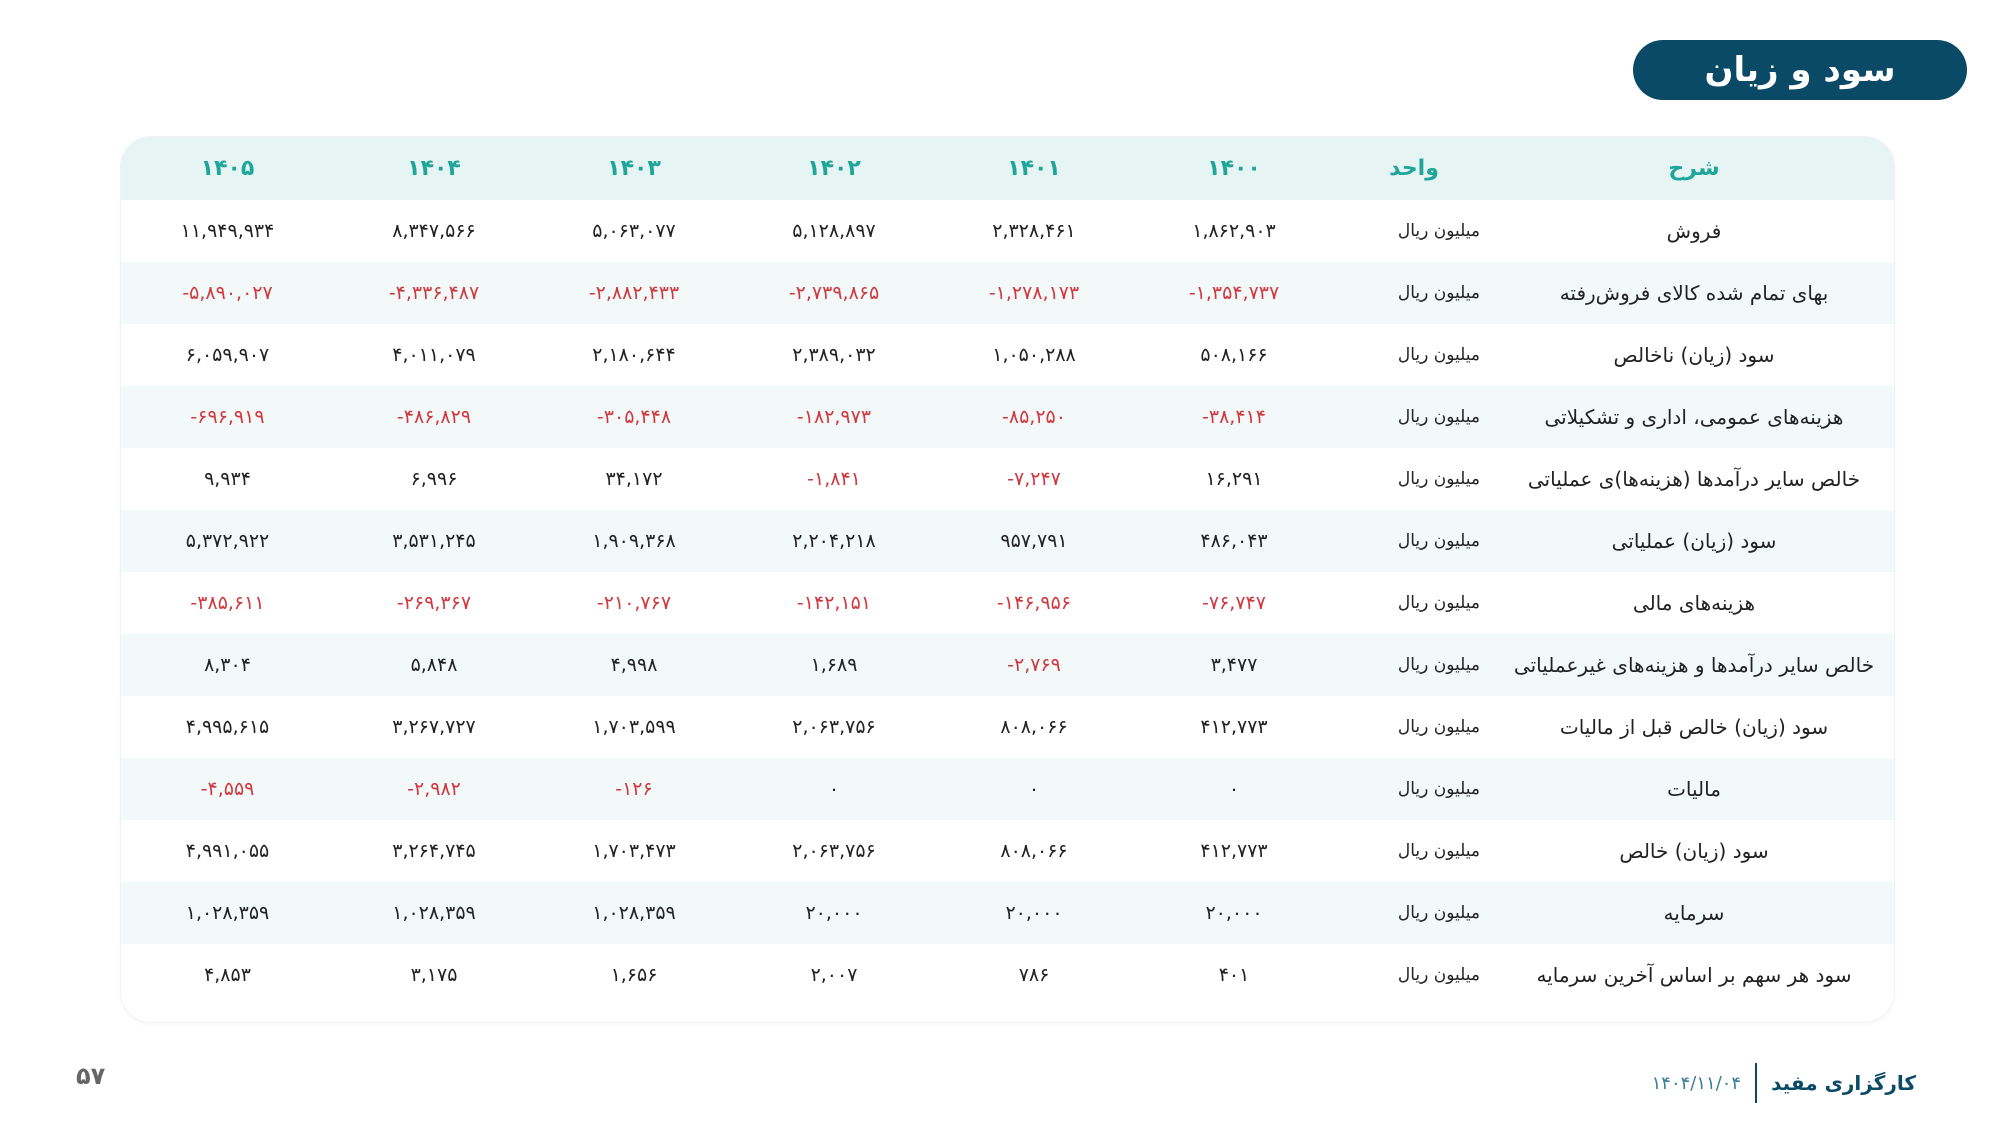 Image resolution: width=2000 pixels, height=1125 pixels. I want to click on value-cell: -۱۲۶, so click(634, 789).